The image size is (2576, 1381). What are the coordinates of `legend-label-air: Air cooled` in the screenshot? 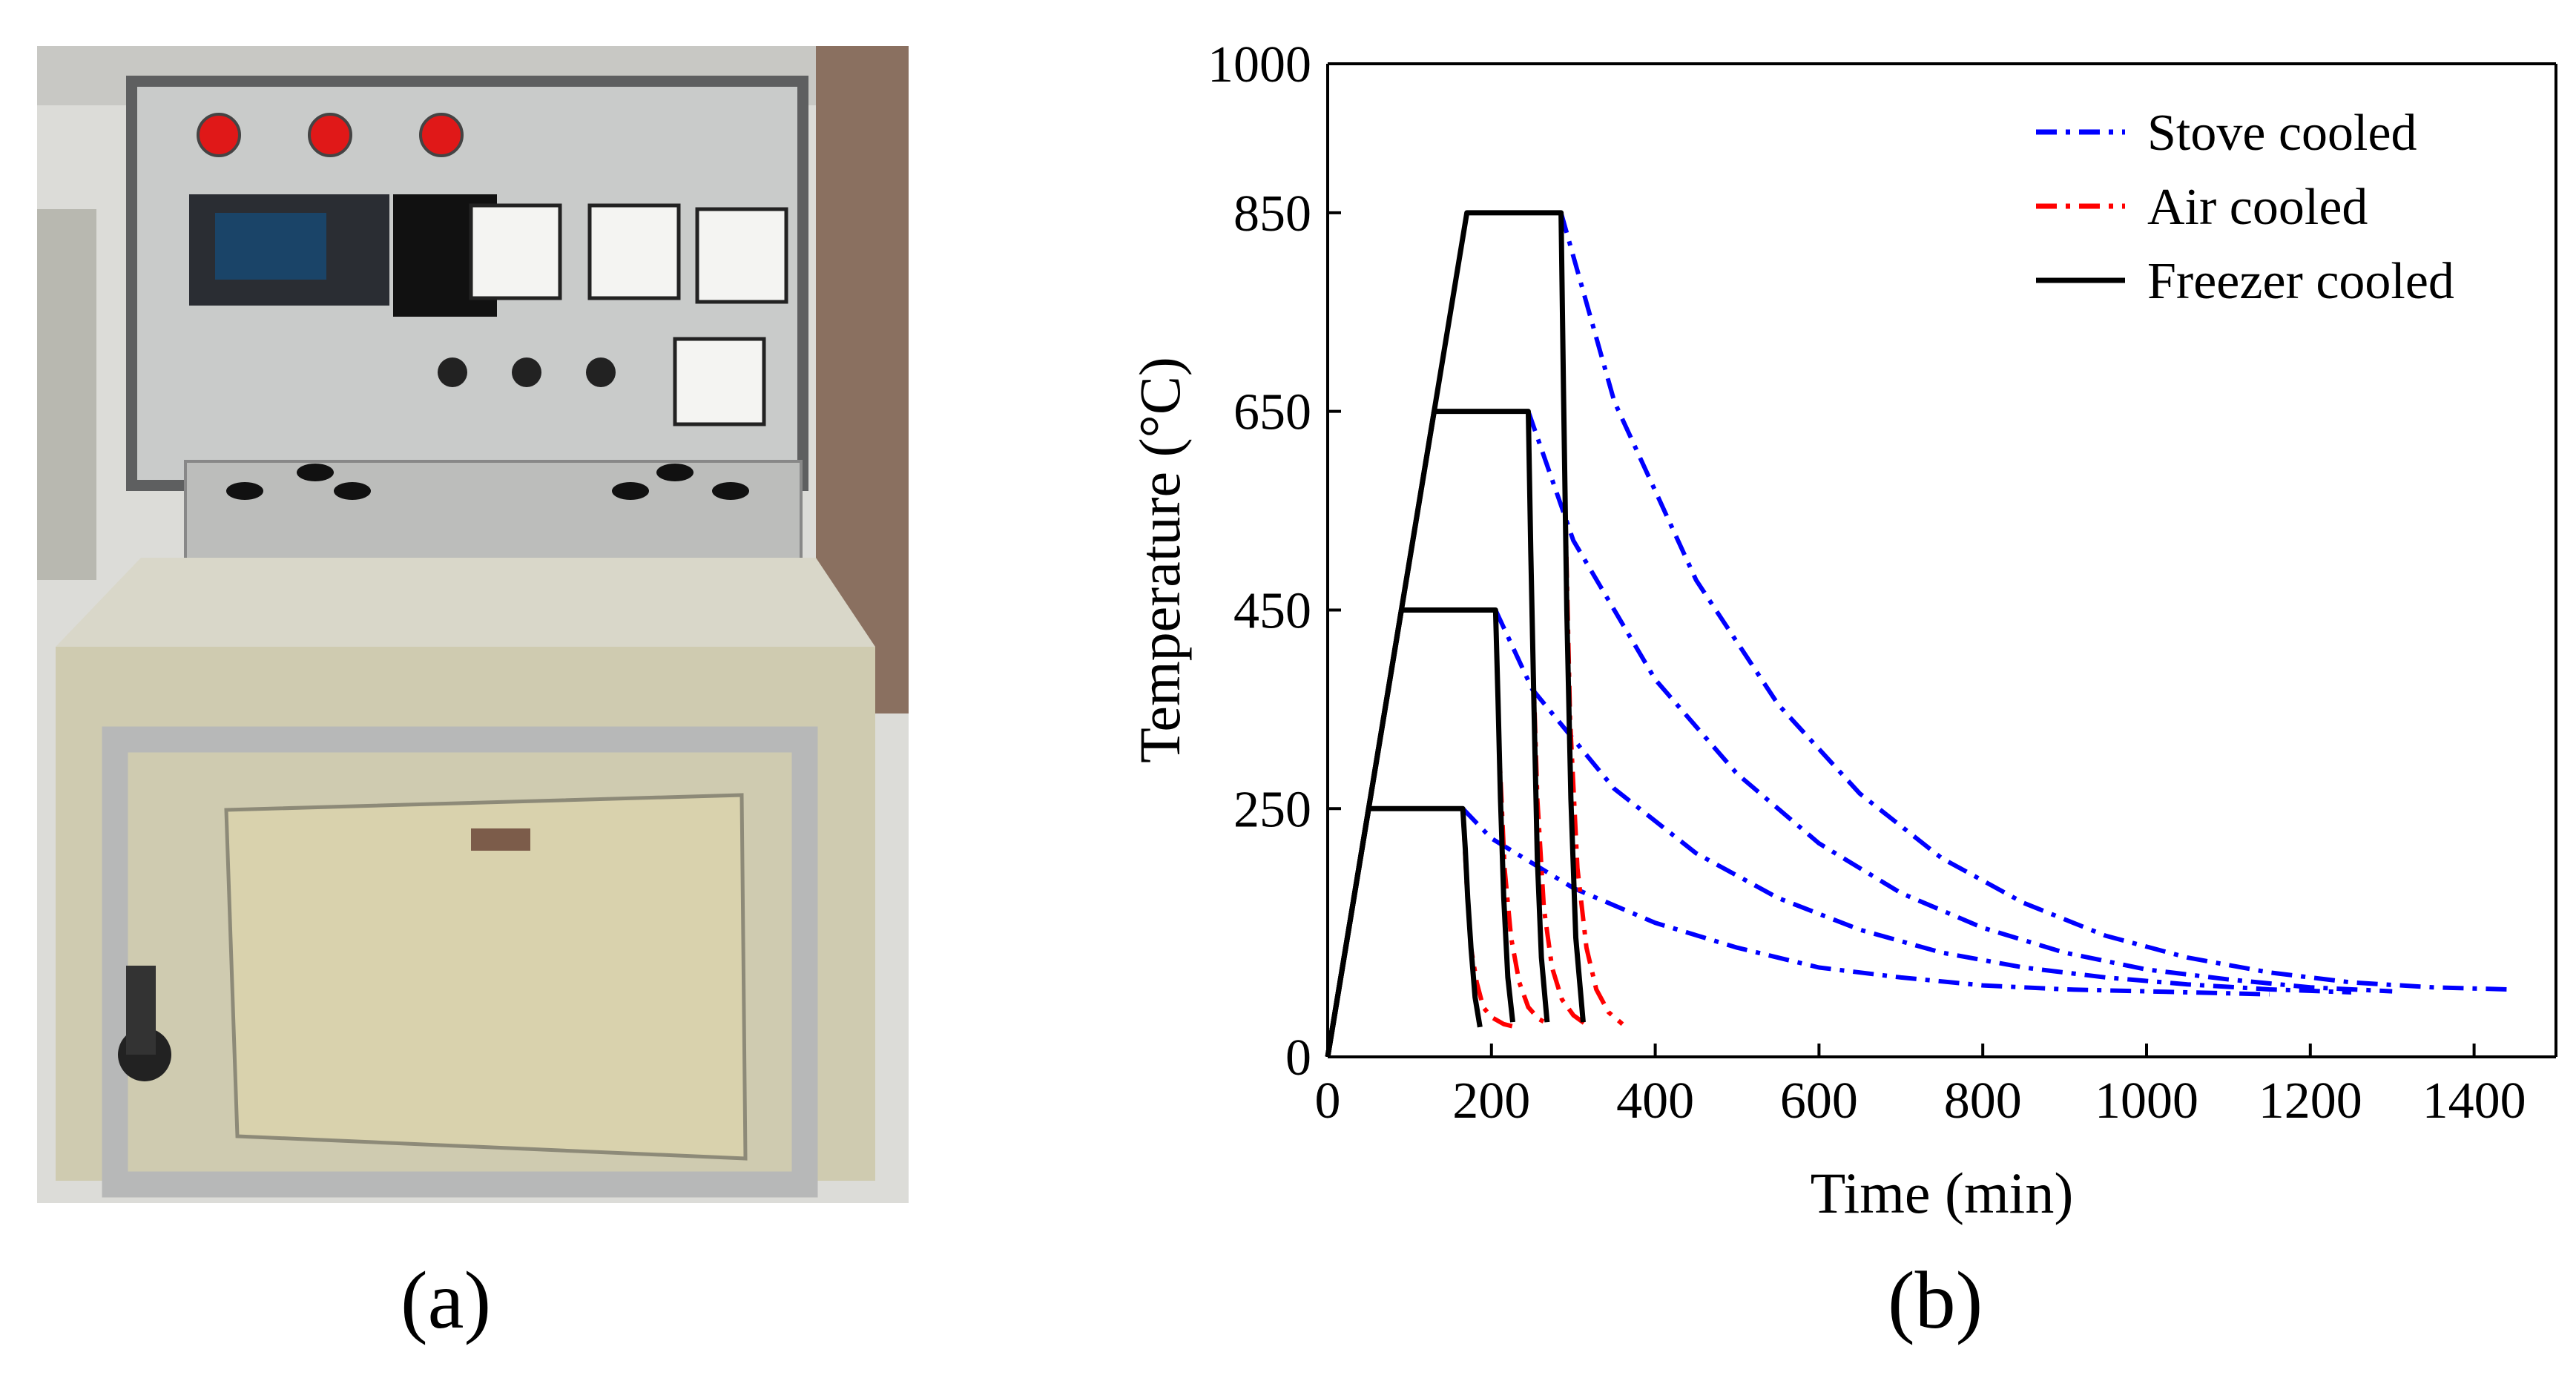 It's located at (2257, 207).